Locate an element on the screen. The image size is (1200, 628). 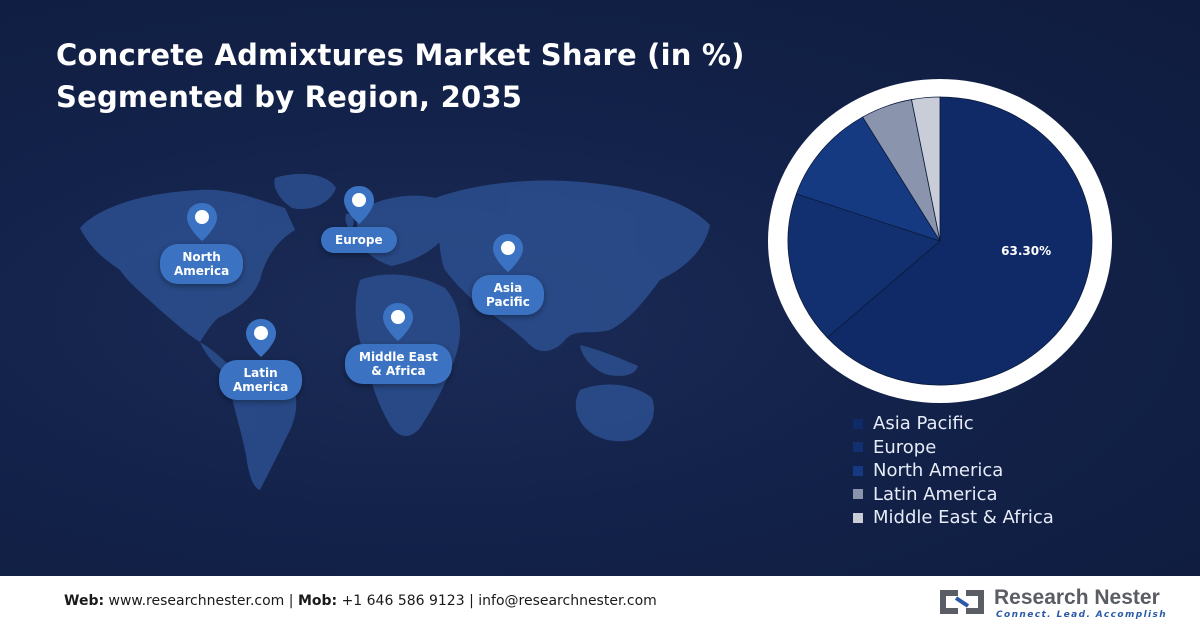
marker-asia-pacific: Asia Pacific is located at coordinates (508, 274).